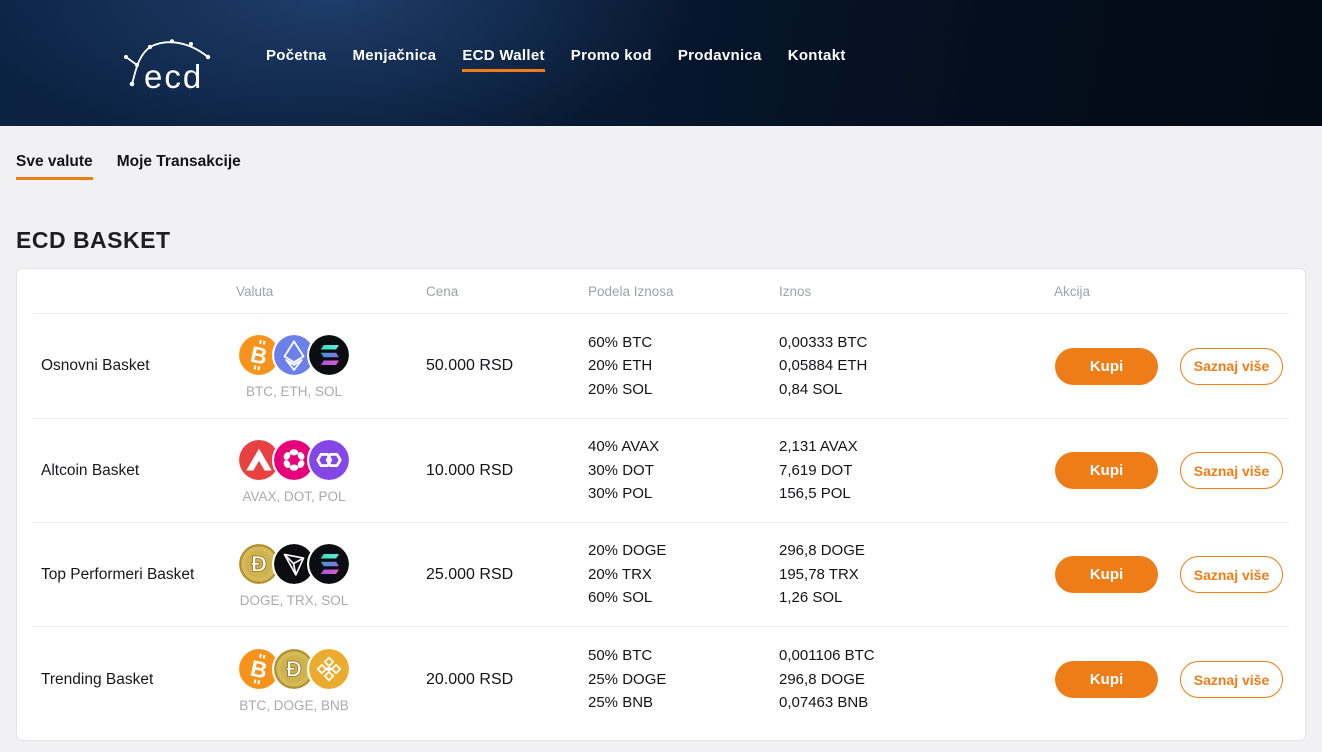  I want to click on amount-line: 0,00333 BTC, so click(823, 342).